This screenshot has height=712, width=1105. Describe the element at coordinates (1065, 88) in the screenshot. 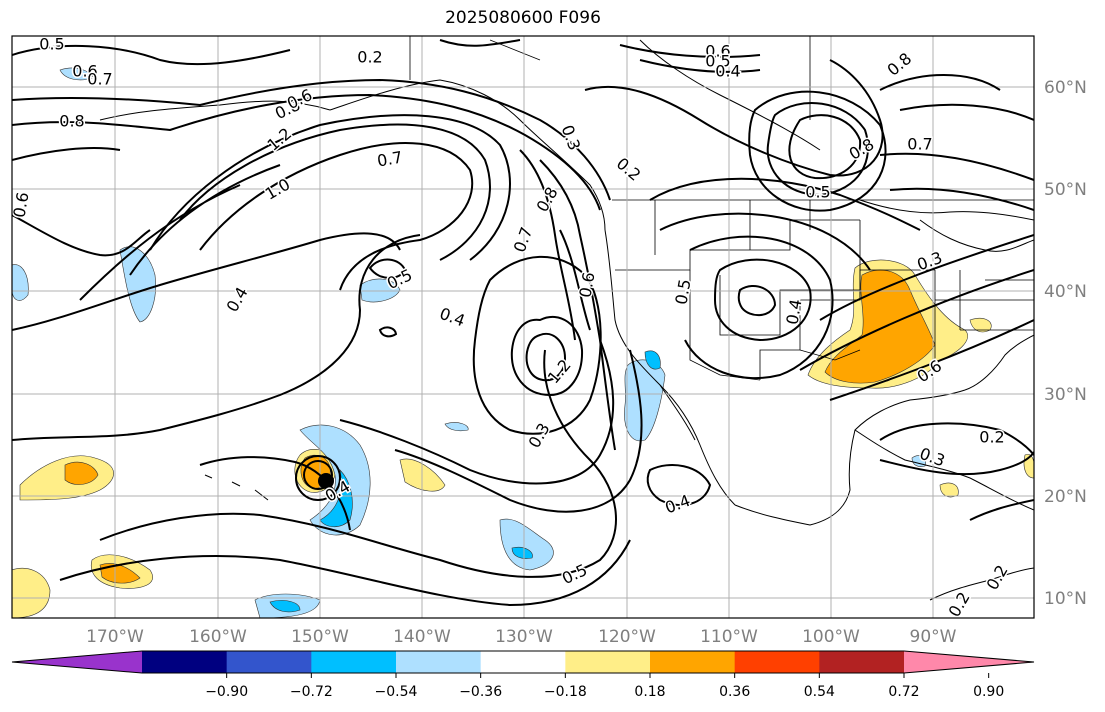

I see `lat-label: 60°N` at that location.